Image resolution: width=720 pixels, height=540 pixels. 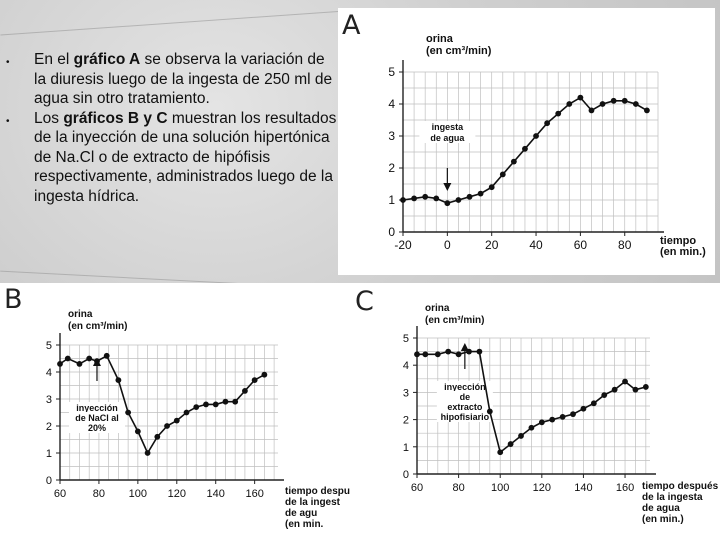 I want to click on text-run-bold: gráficos B y C, so click(x=115, y=118).